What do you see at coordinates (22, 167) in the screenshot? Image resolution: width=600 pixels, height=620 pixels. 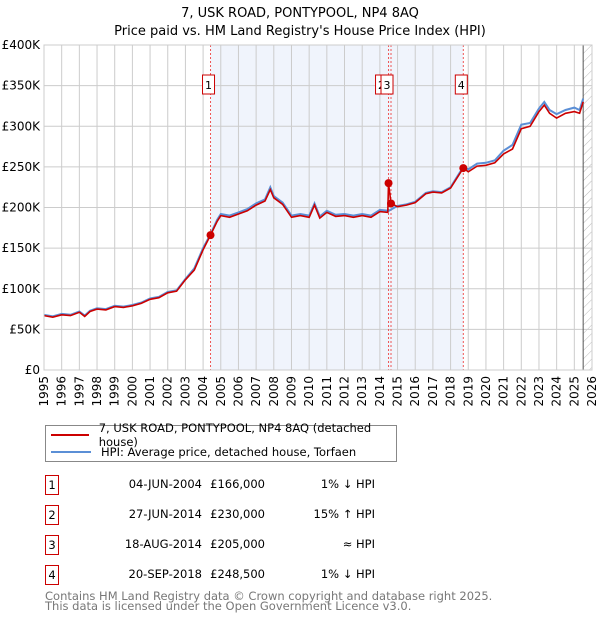 I see `y-tick-label: £250K` at bounding box center [22, 167].